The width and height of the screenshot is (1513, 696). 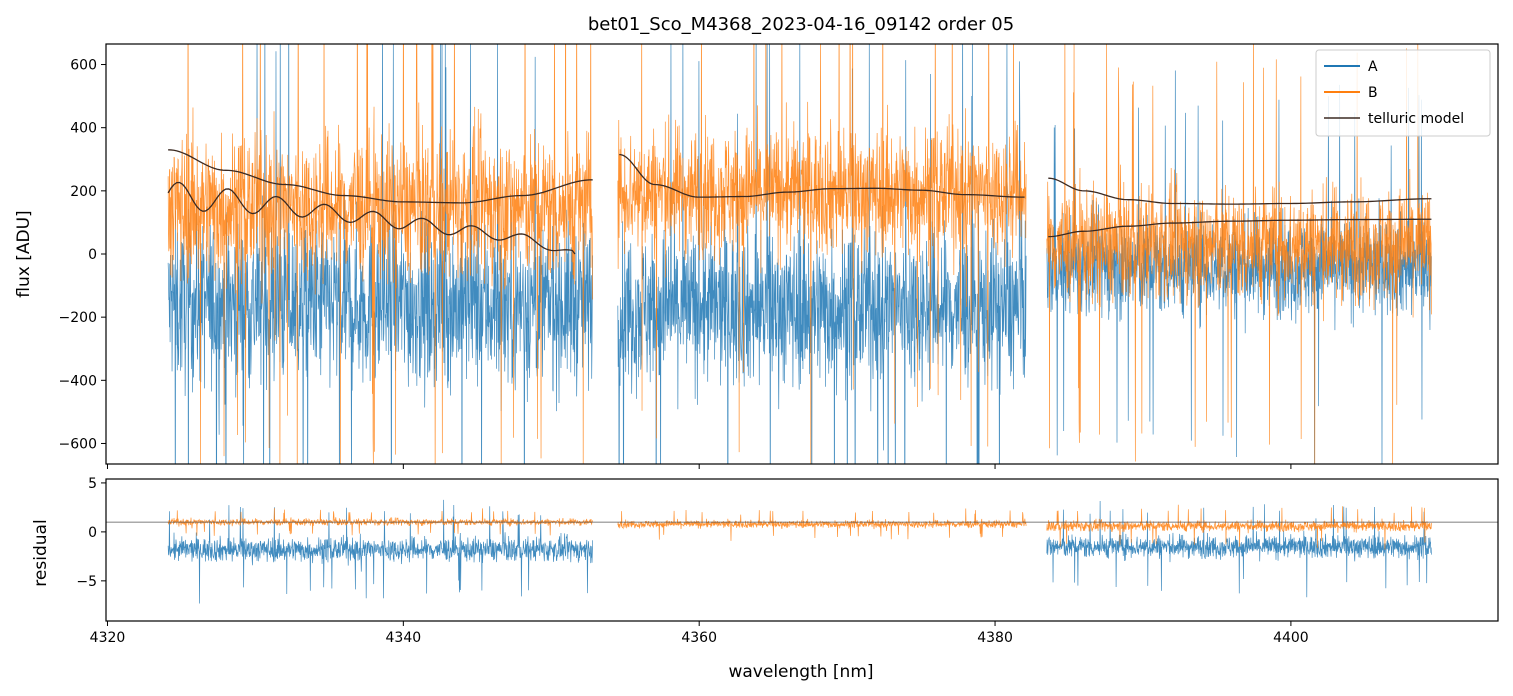 I want to click on flux-y-tick-label: 200, so click(x=83, y=192).